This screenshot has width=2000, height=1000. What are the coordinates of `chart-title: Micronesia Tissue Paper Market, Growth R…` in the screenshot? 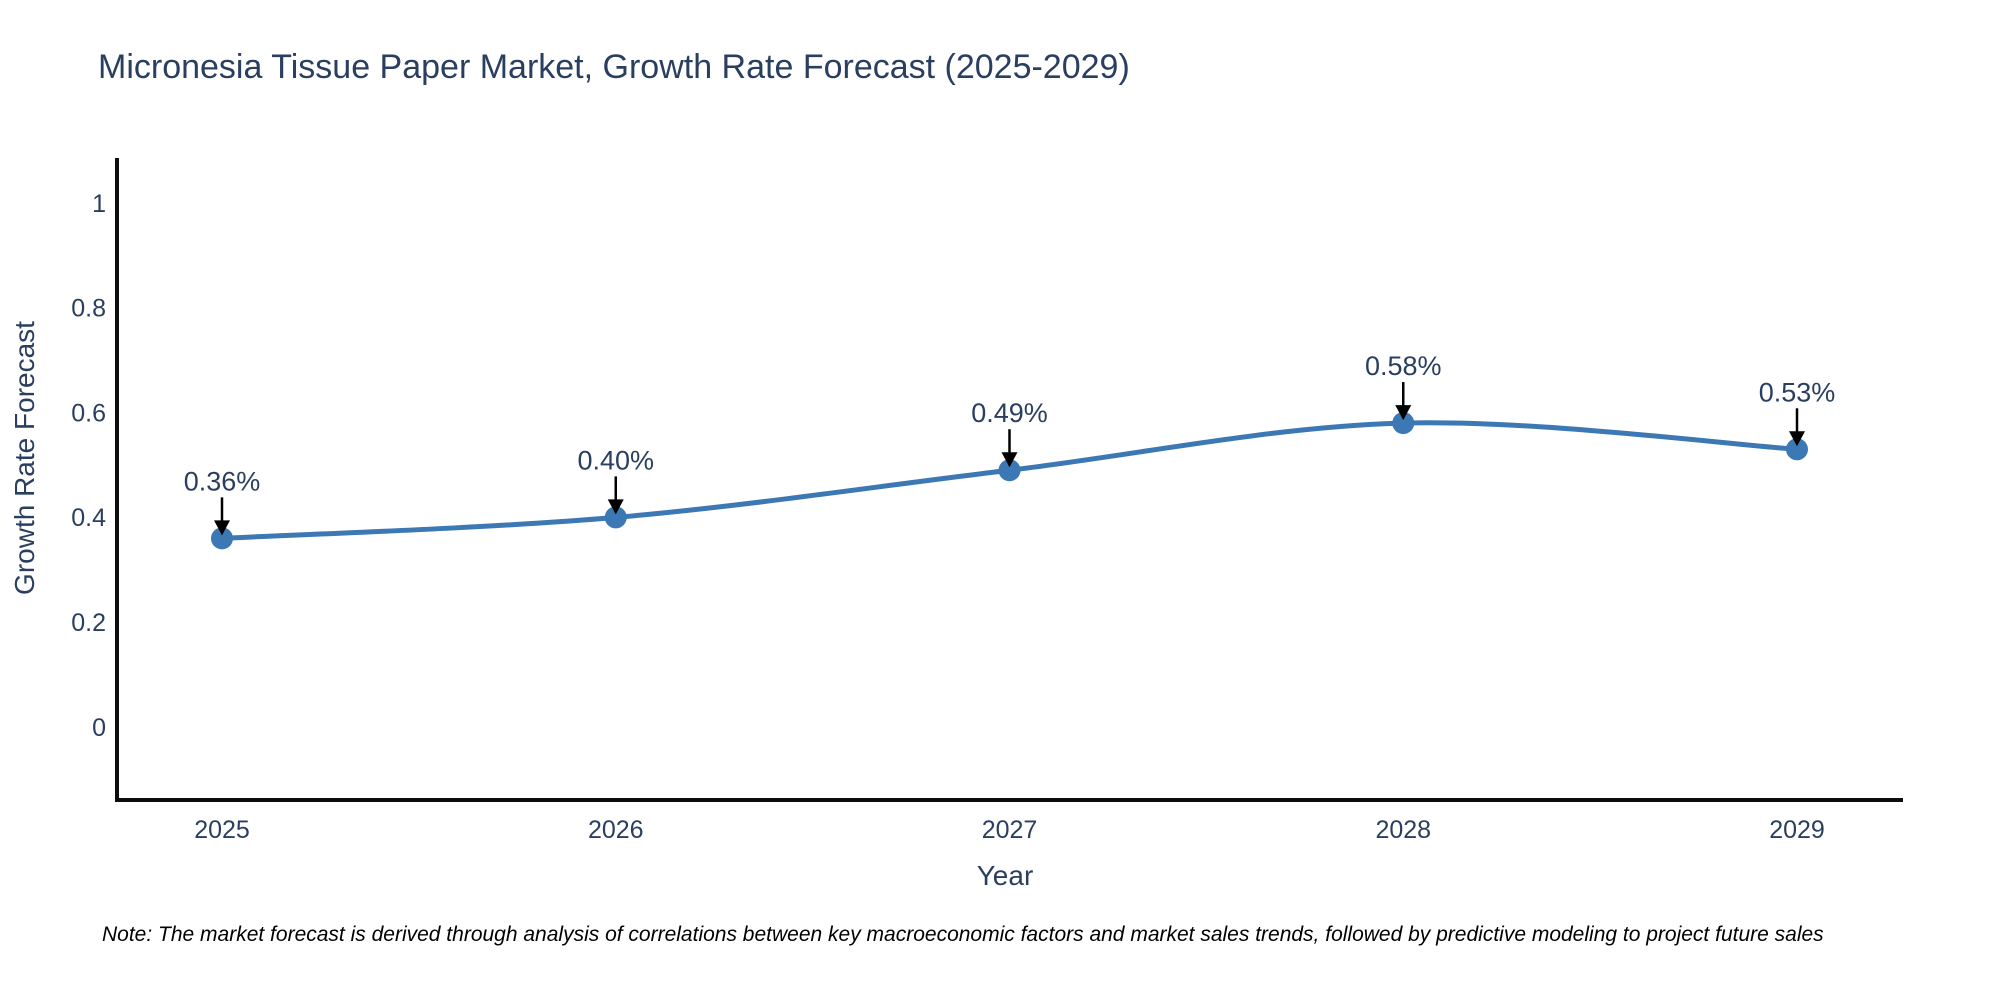 It's located at (614, 67).